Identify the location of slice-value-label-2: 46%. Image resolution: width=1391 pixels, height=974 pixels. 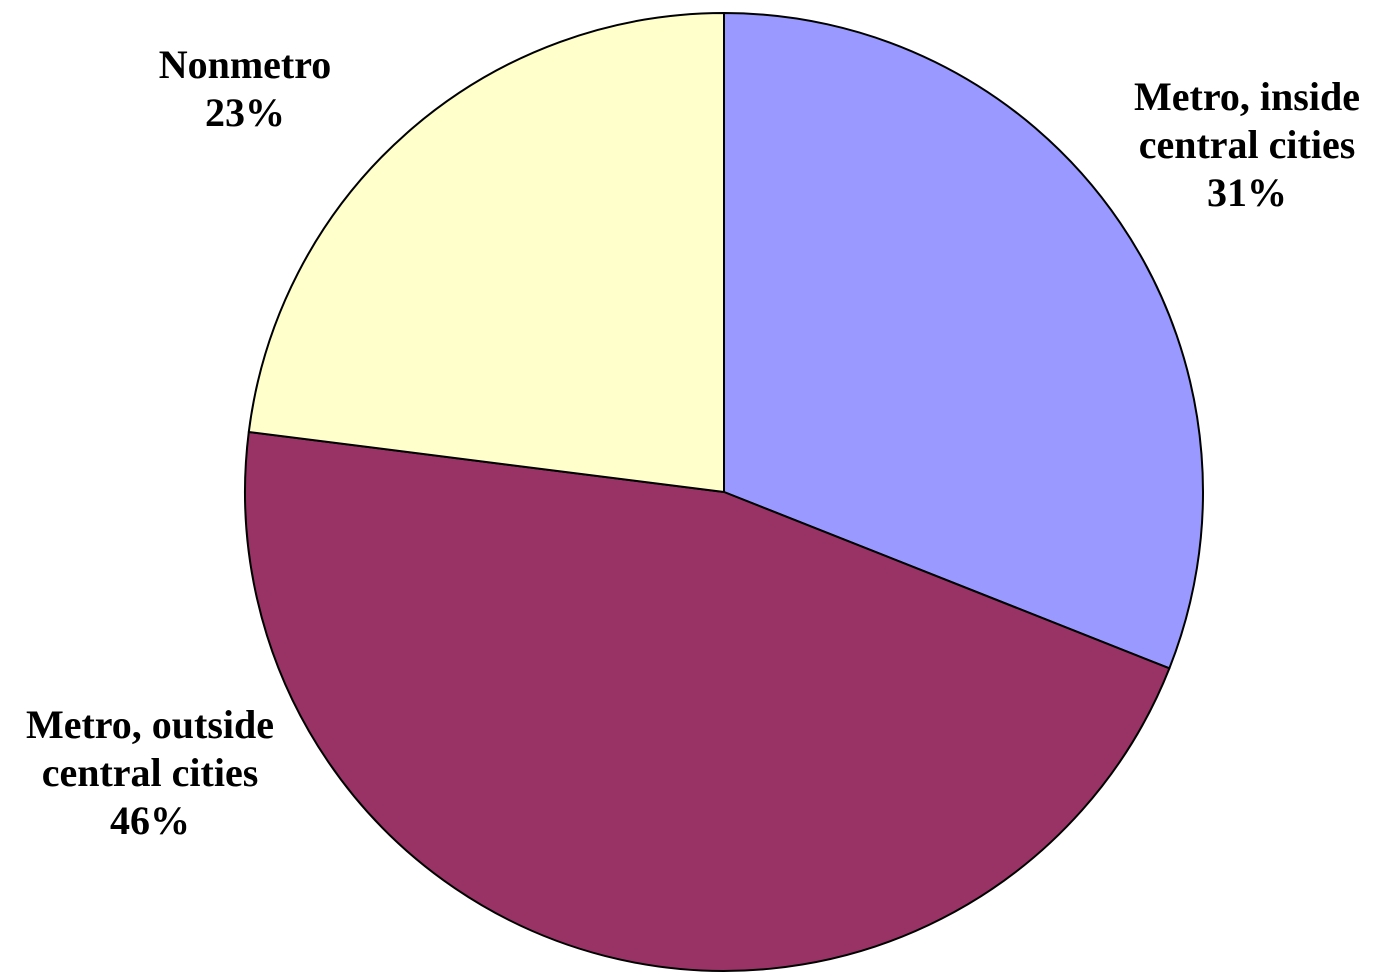
(150, 820).